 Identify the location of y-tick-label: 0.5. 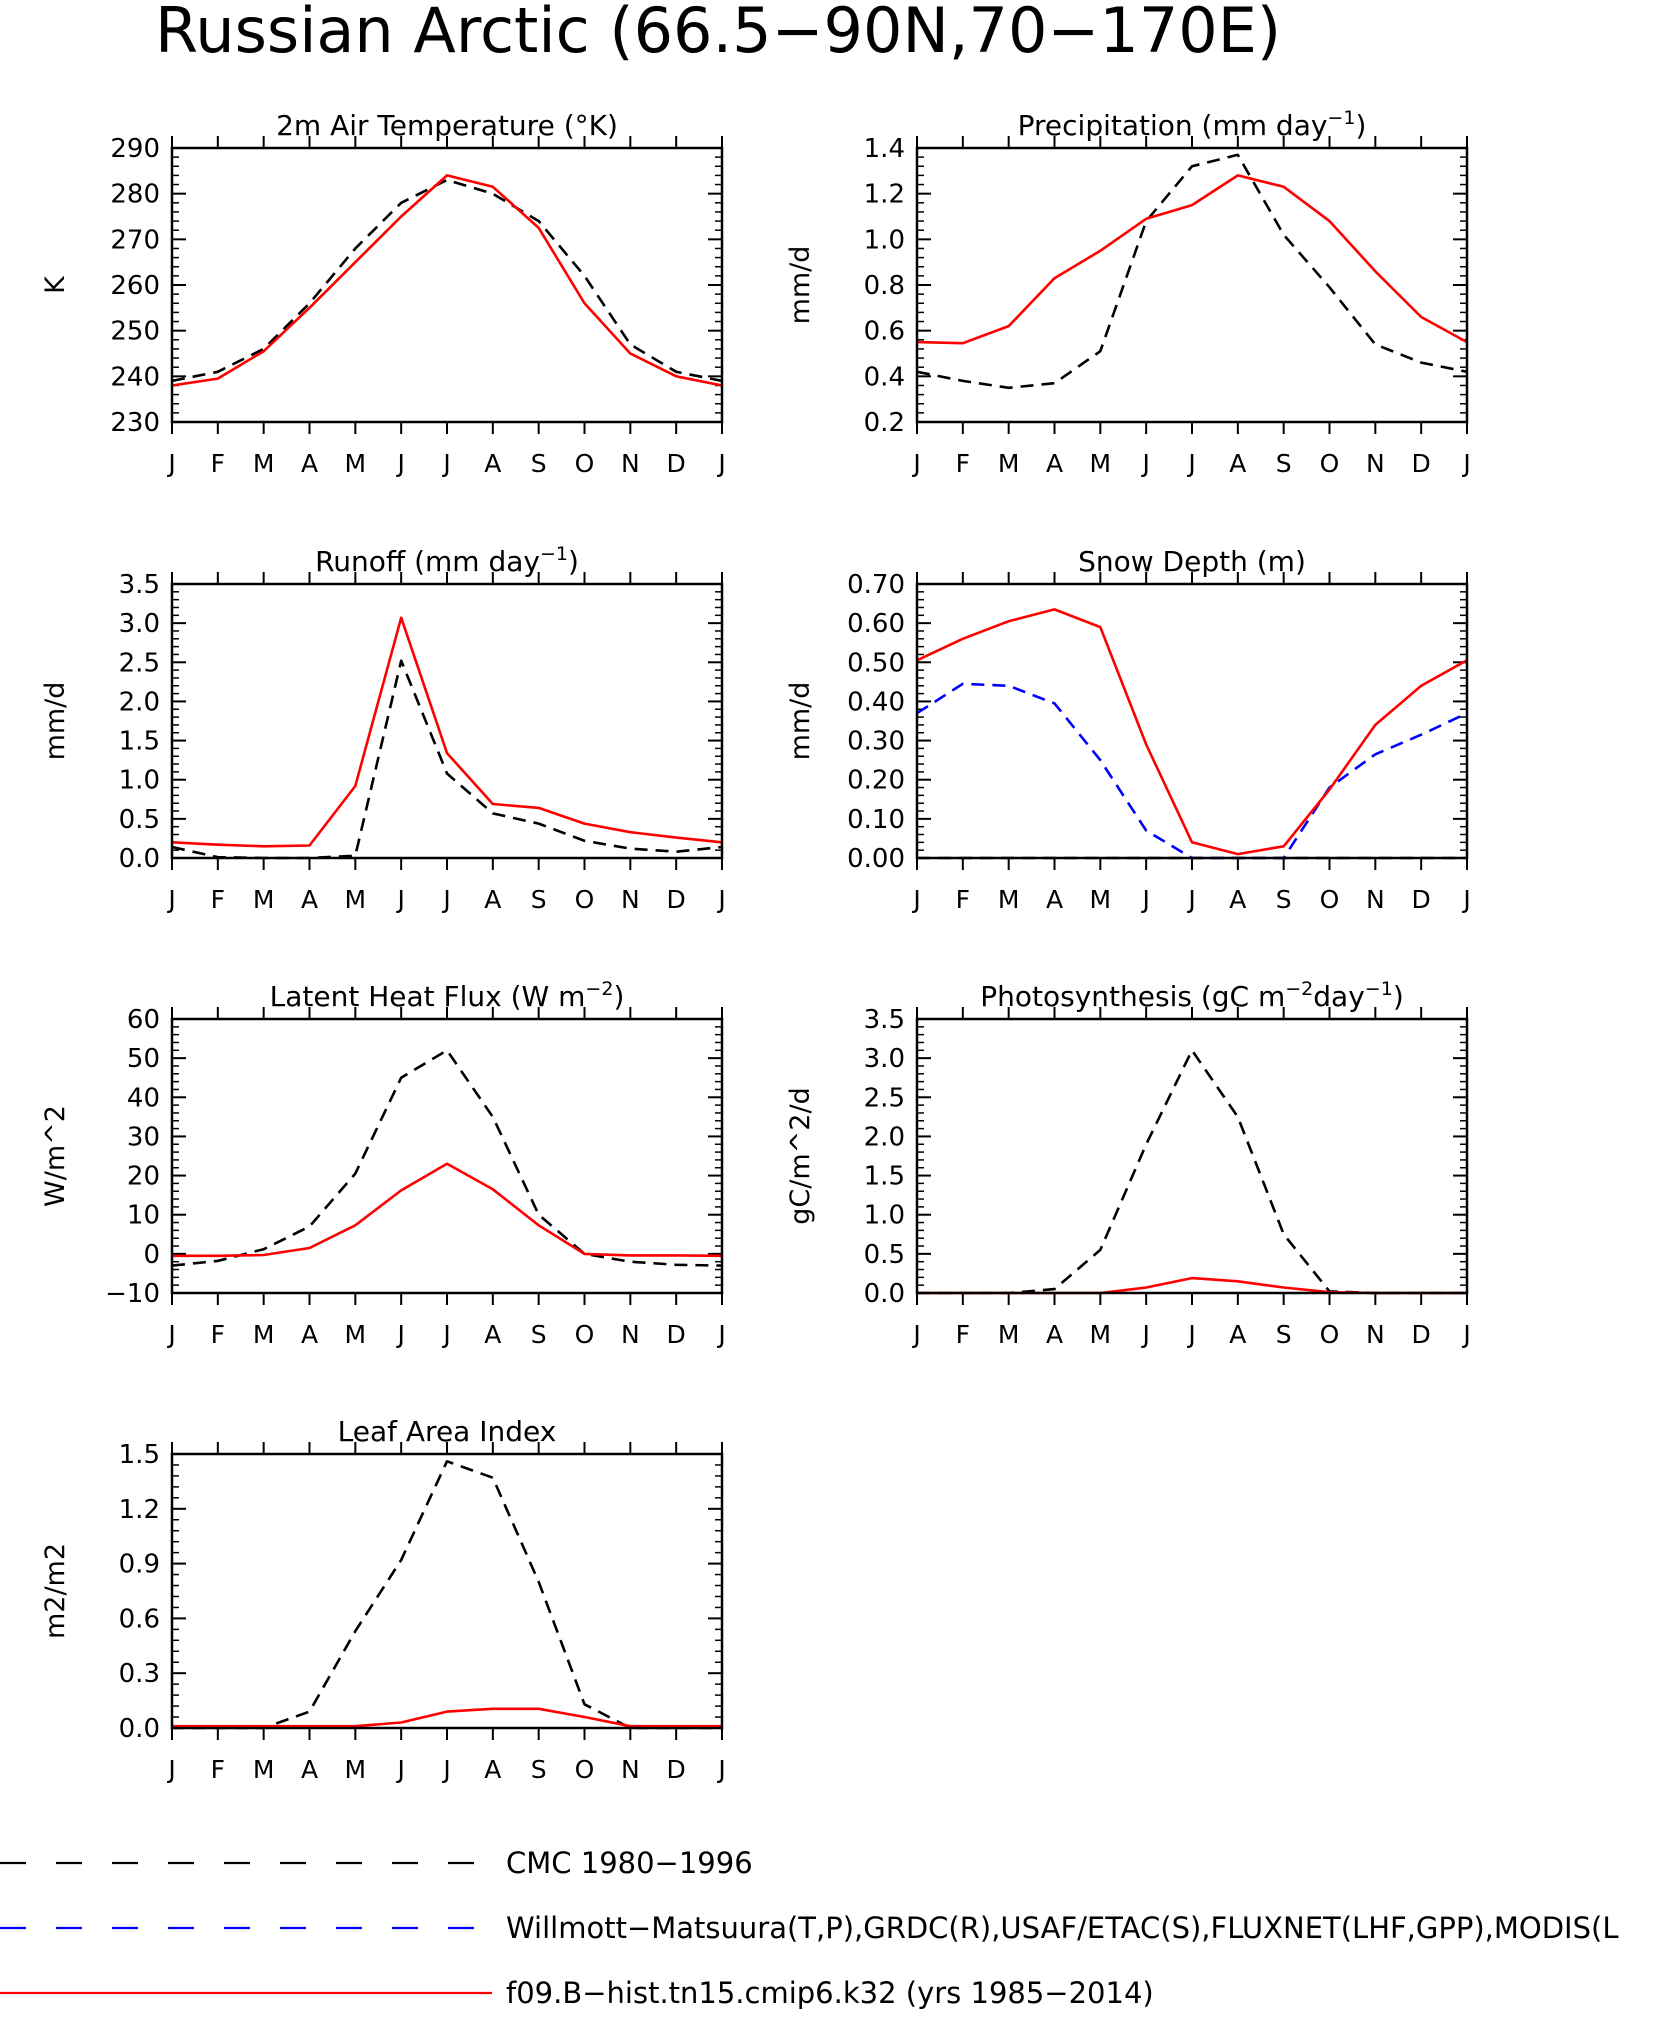
(884, 1255).